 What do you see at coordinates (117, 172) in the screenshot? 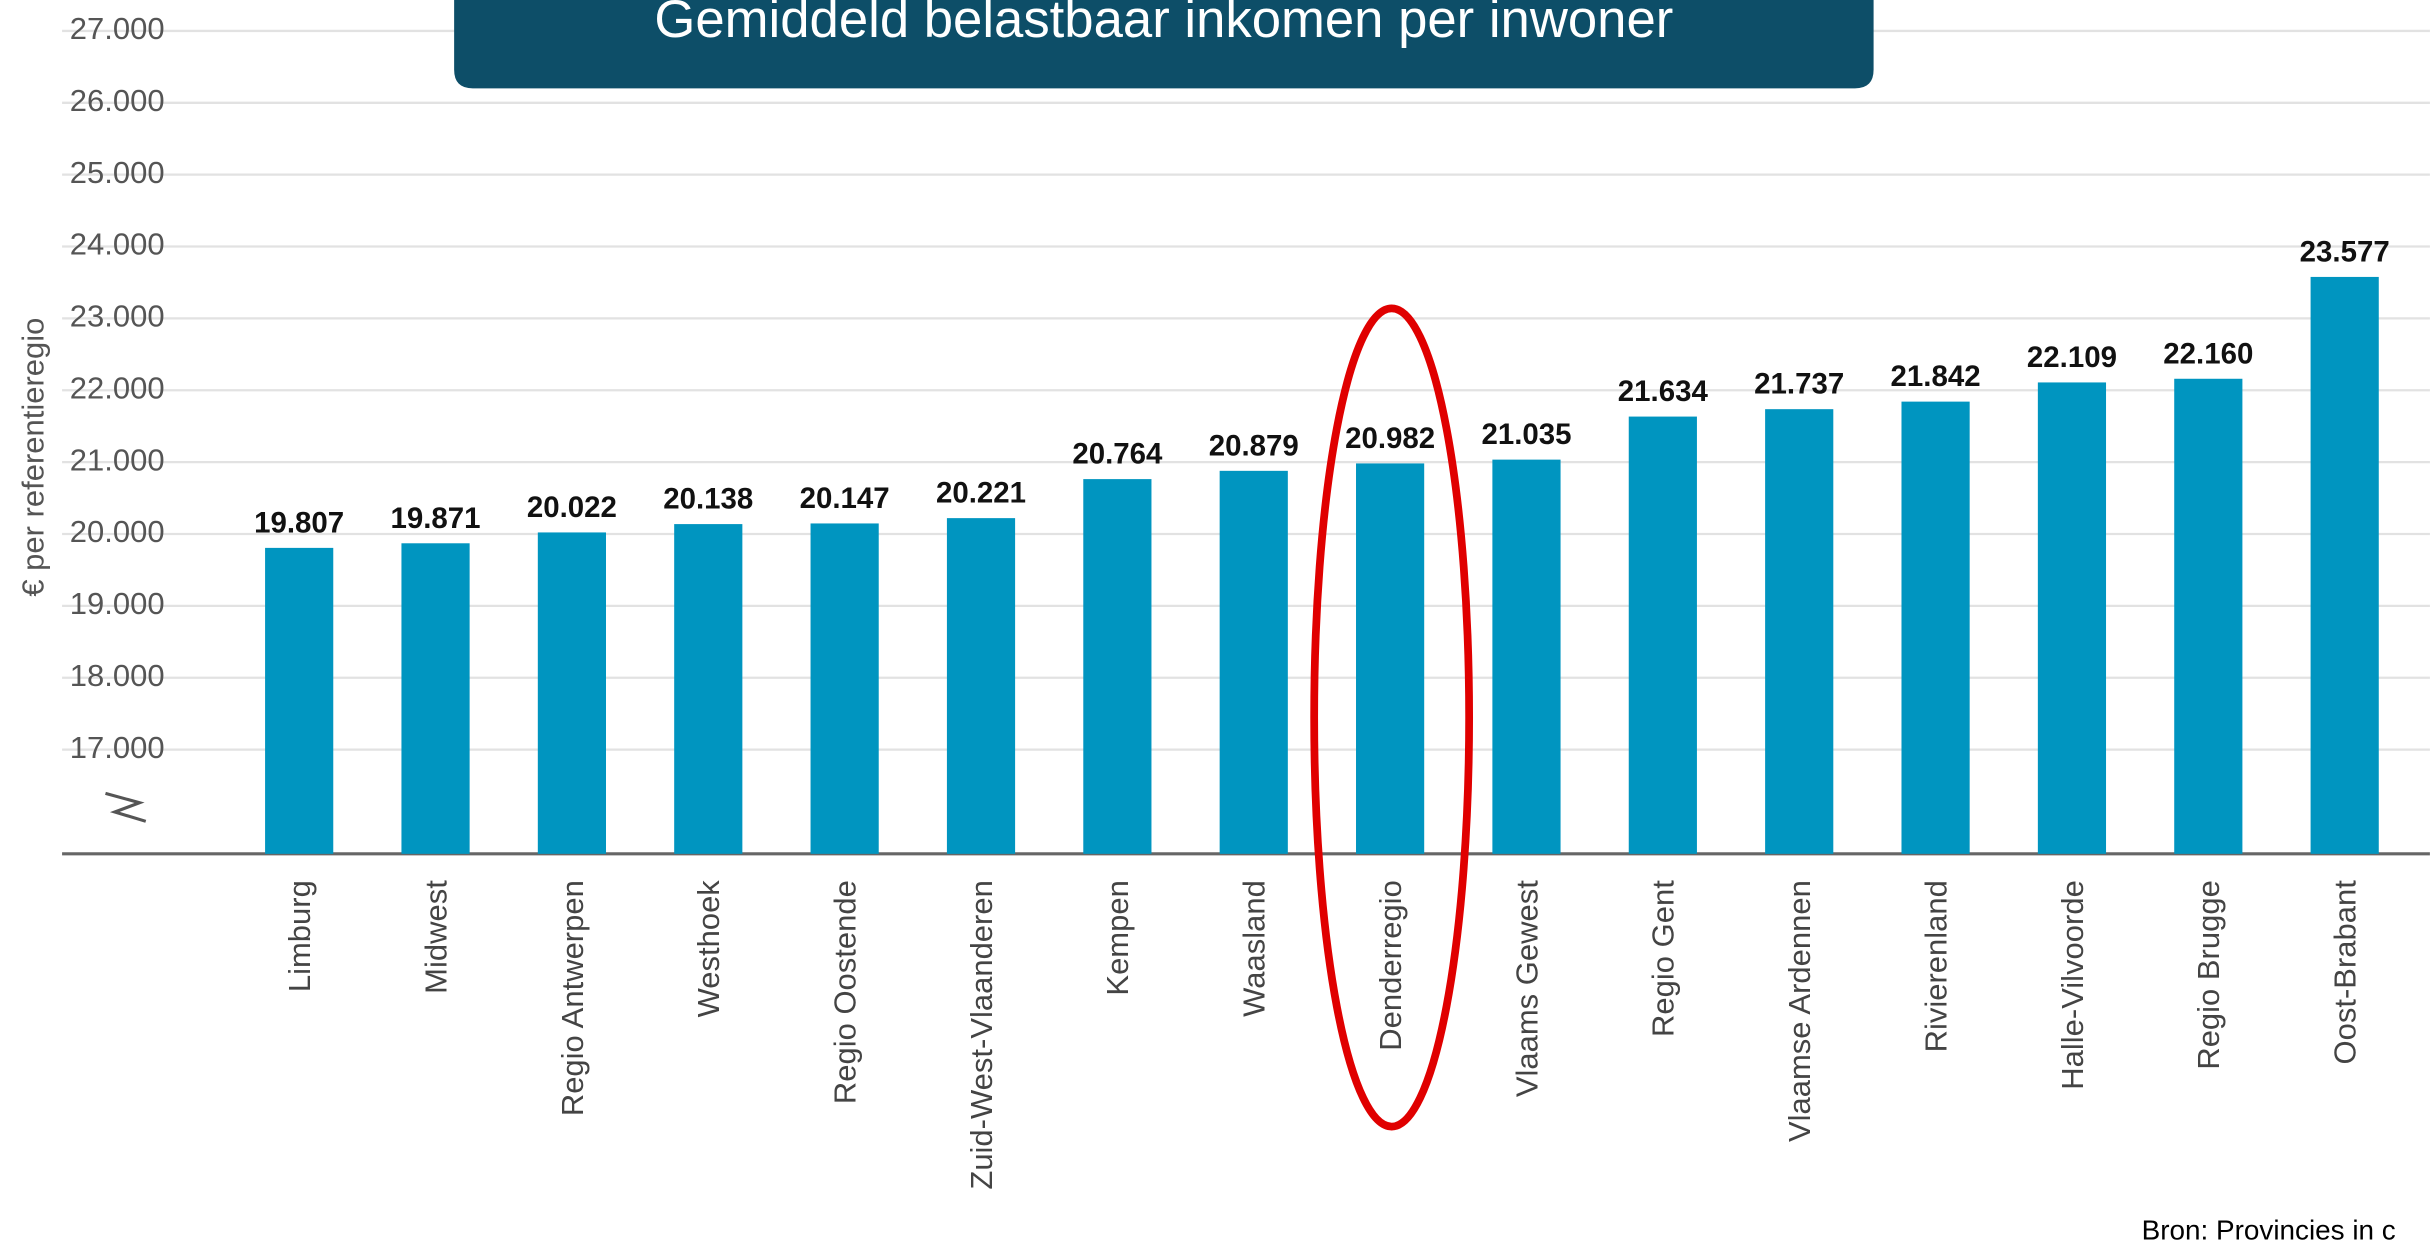
I see `y-tick-label: 25.000` at bounding box center [117, 172].